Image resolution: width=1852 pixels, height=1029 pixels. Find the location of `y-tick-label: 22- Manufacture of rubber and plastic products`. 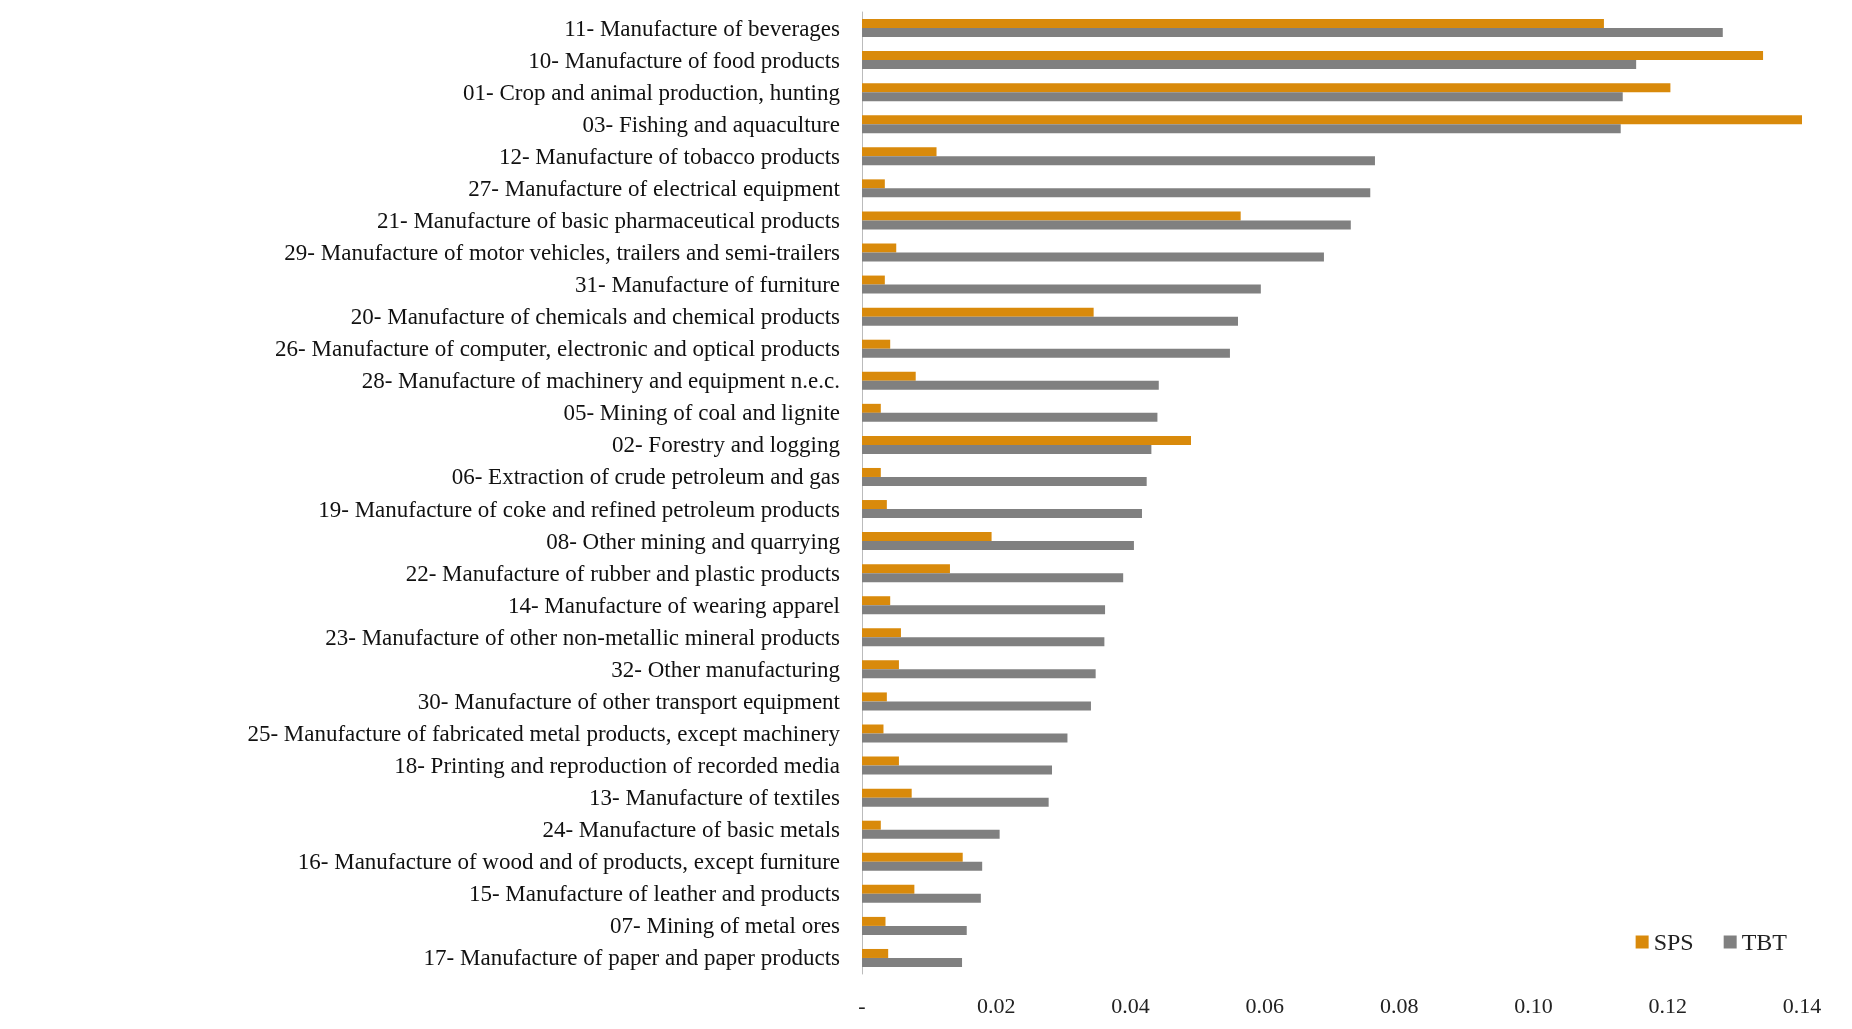

y-tick-label: 22- Manufacture of rubber and plastic products is located at coordinates (623, 573).